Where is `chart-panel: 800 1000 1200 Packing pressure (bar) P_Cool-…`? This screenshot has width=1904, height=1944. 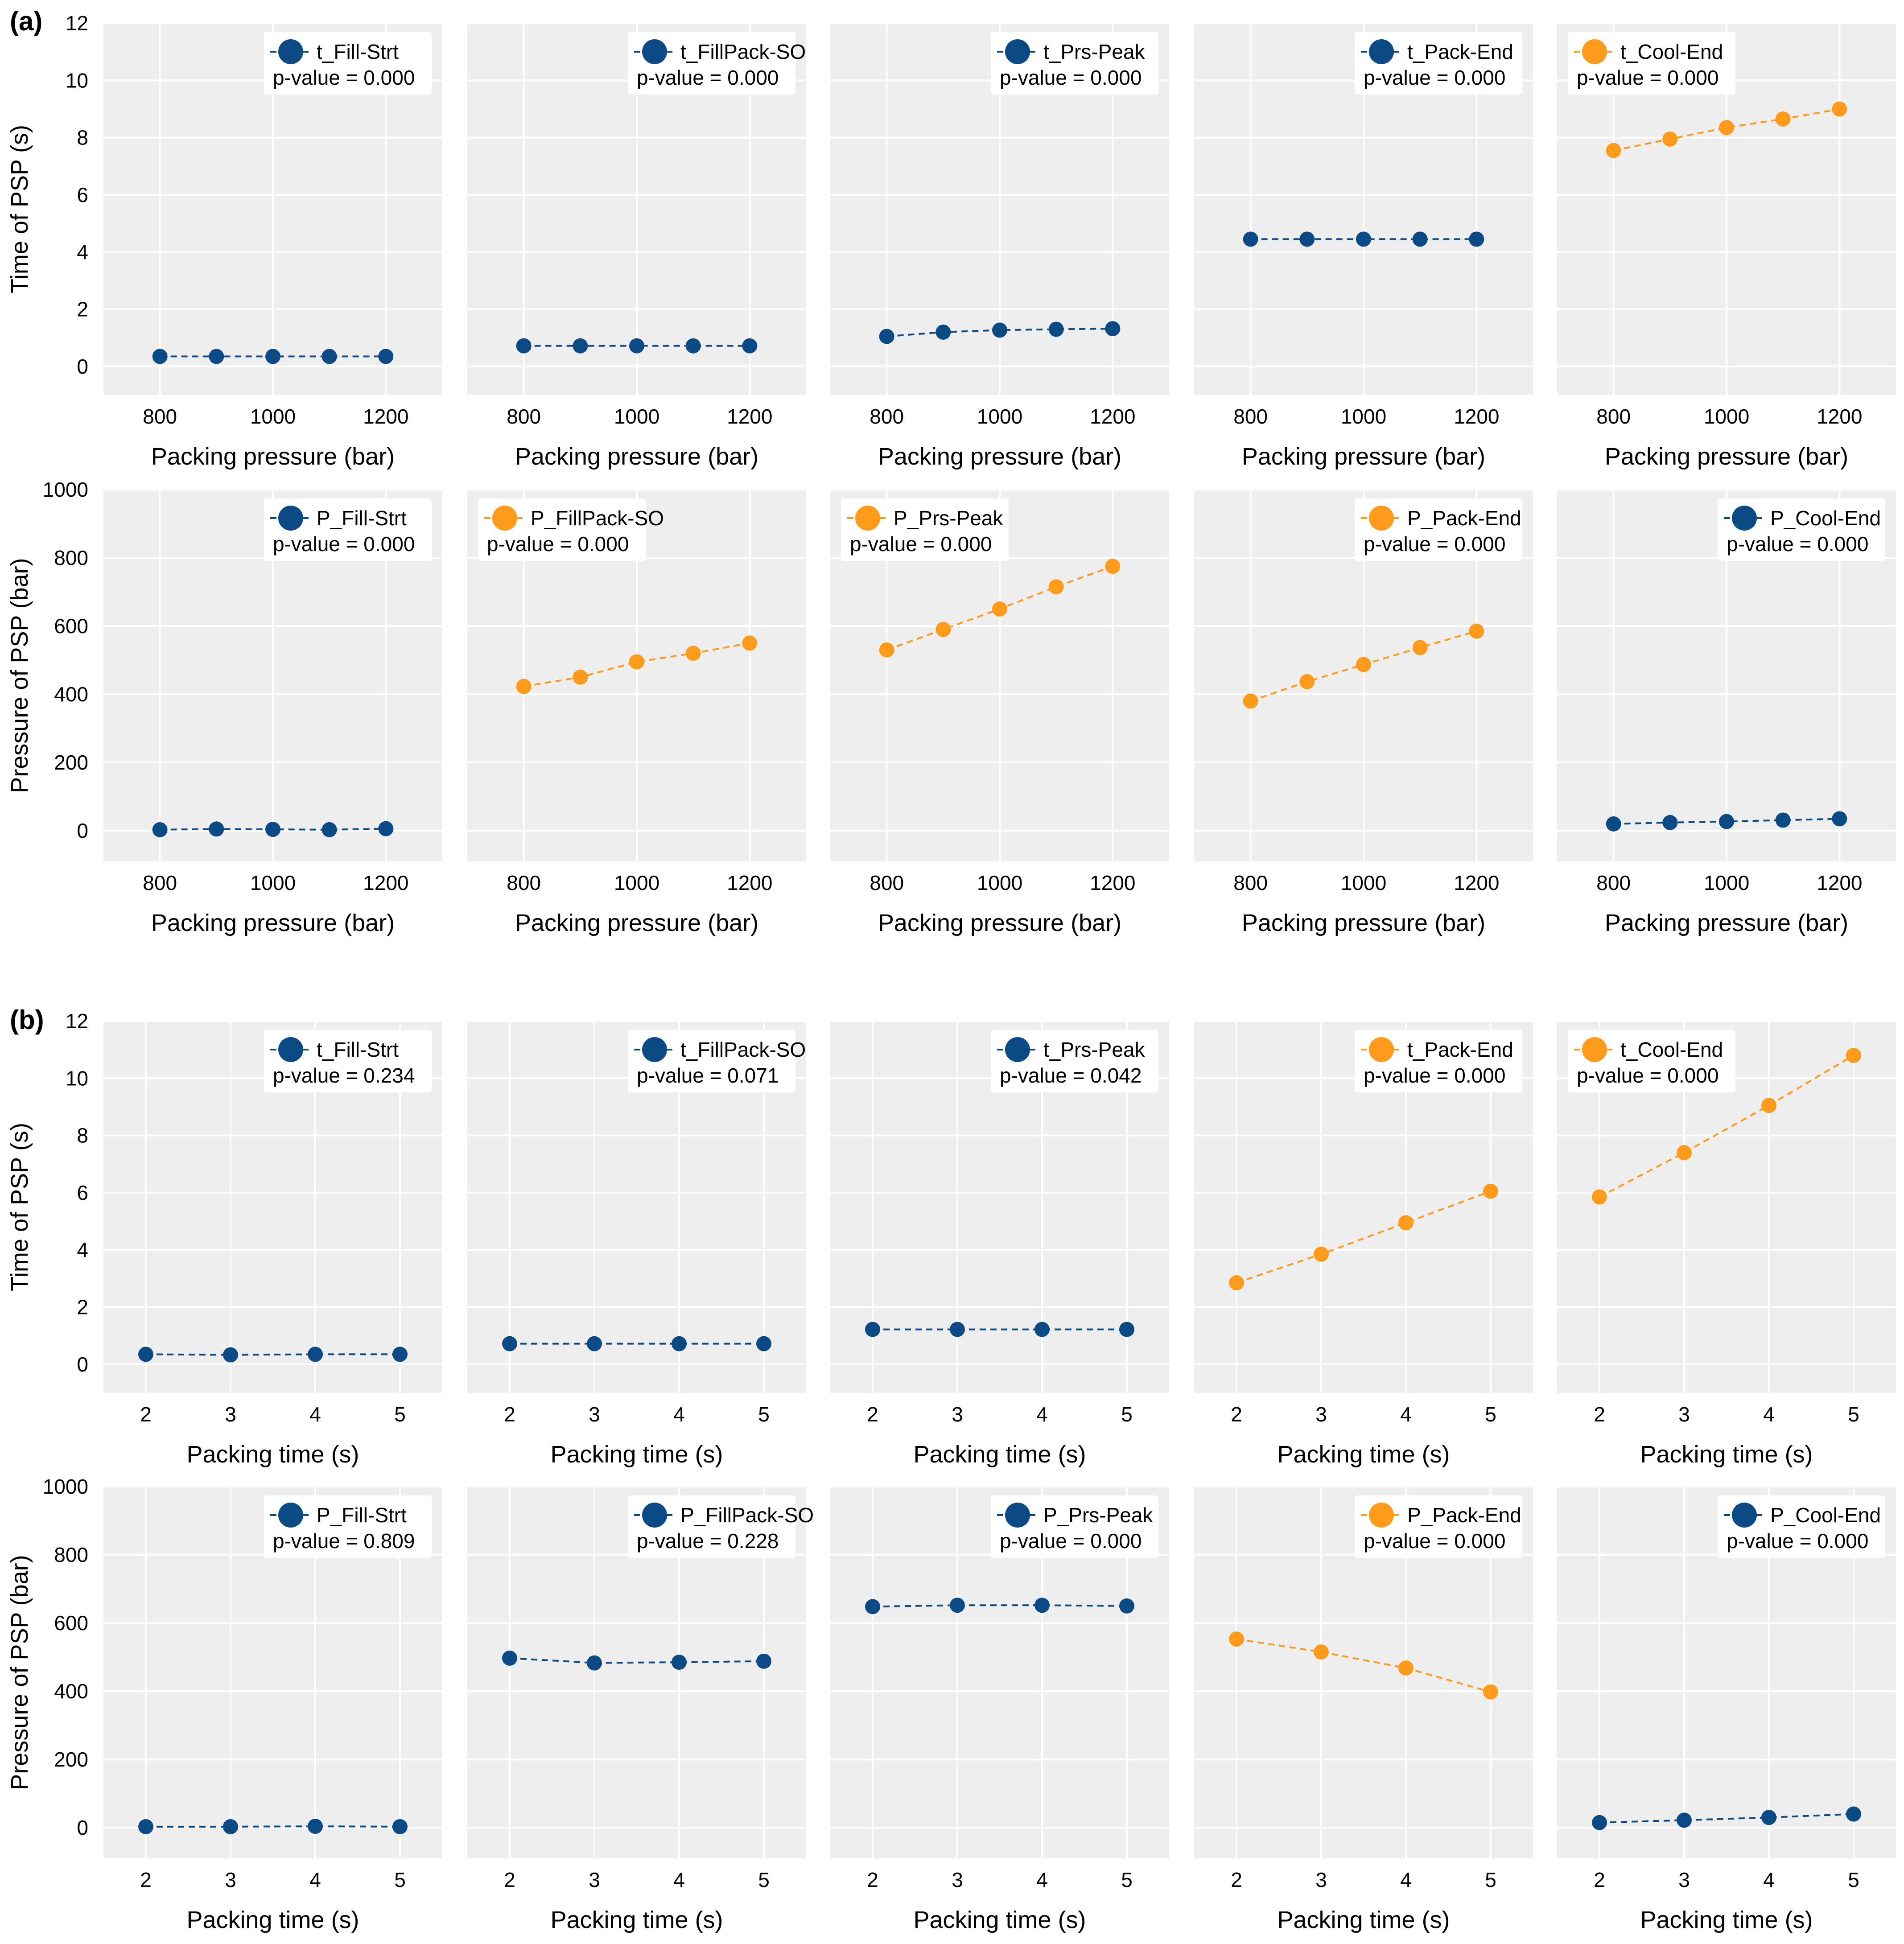 chart-panel: 800 1000 1200 Packing pressure (bar) P_Cool-… is located at coordinates (1726, 712).